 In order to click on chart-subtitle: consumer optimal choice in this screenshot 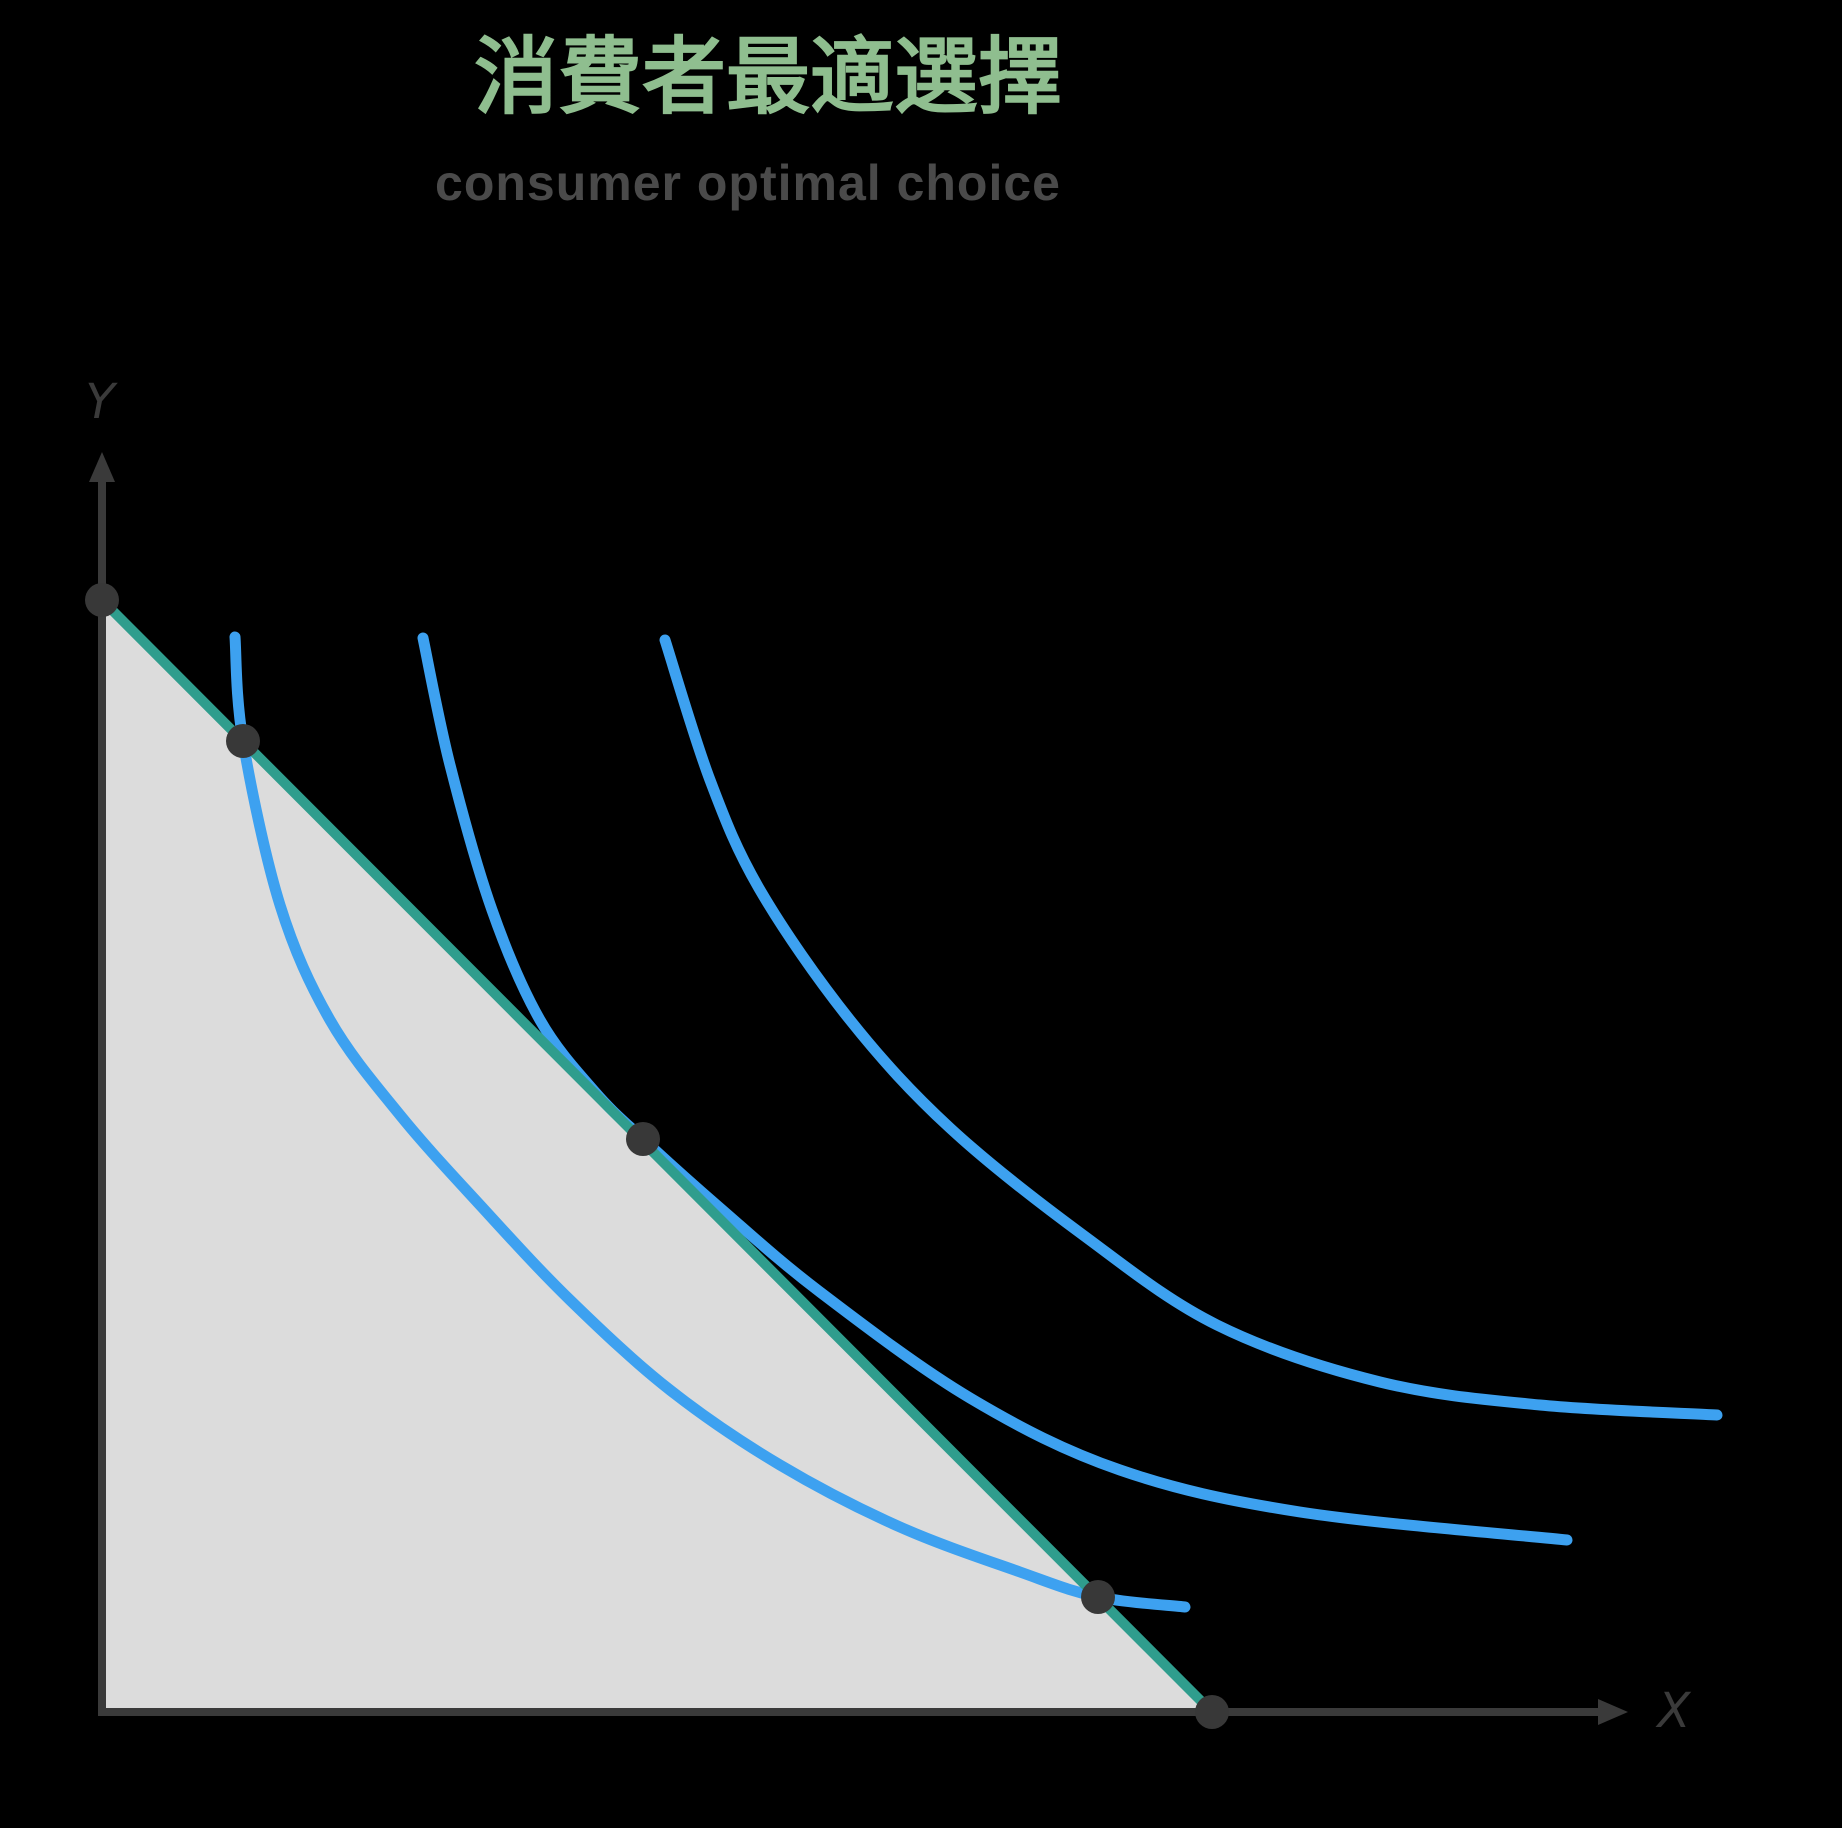, I will do `click(748, 183)`.